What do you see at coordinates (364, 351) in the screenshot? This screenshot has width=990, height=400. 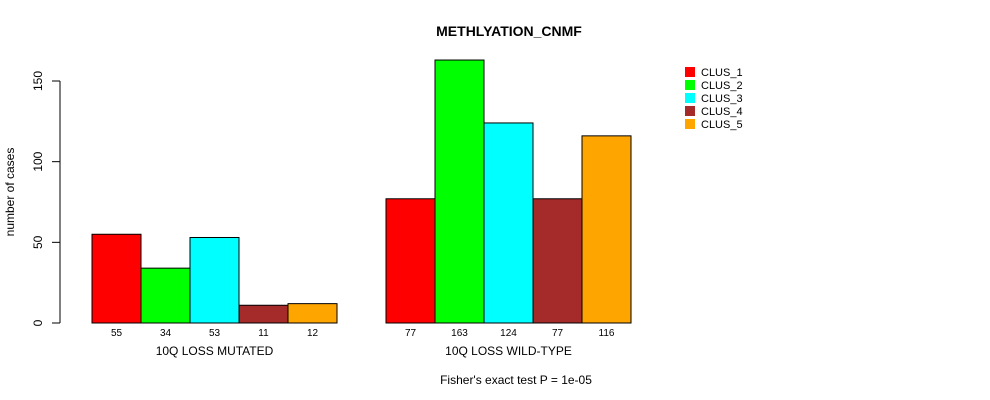 I see `group-labels: 10Q LOSS MUTATED 10Q LOSS WILD-TYPE` at bounding box center [364, 351].